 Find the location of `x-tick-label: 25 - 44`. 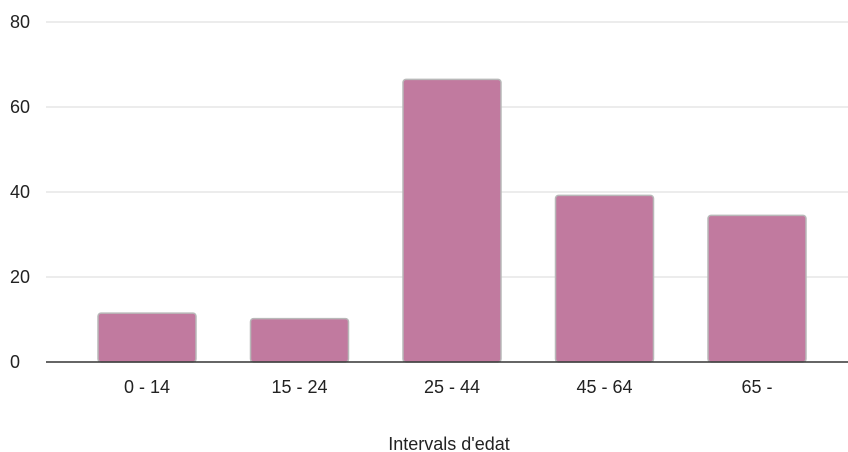

x-tick-label: 25 - 44 is located at coordinates (452, 387).